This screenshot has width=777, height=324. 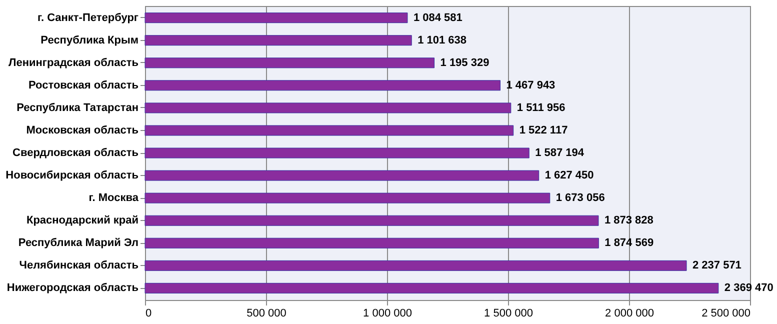 What do you see at coordinates (149, 314) in the screenshot?
I see `x-tick-label: 0` at bounding box center [149, 314].